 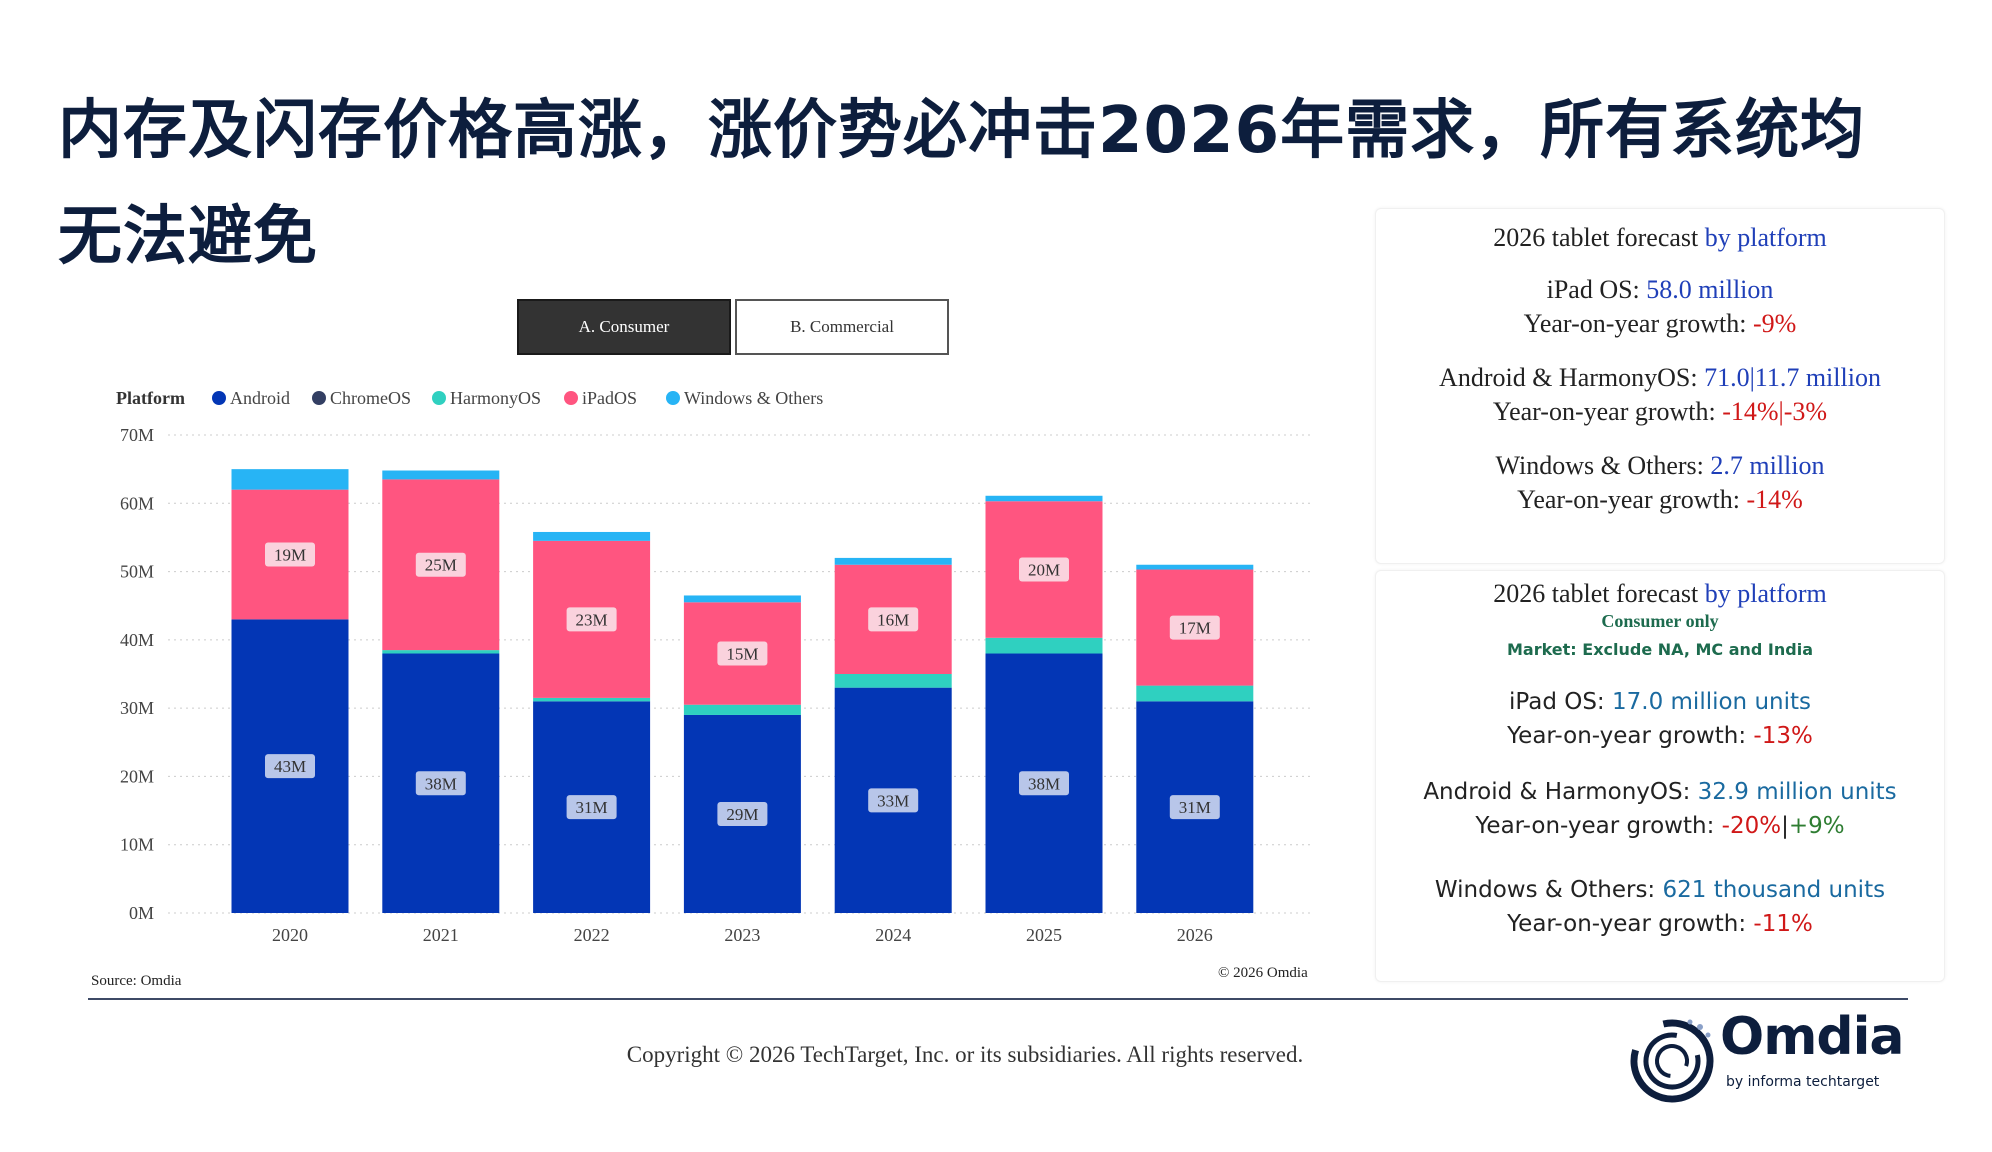 What do you see at coordinates (742, 935) in the screenshot?
I see `x-tick-label: 2023` at bounding box center [742, 935].